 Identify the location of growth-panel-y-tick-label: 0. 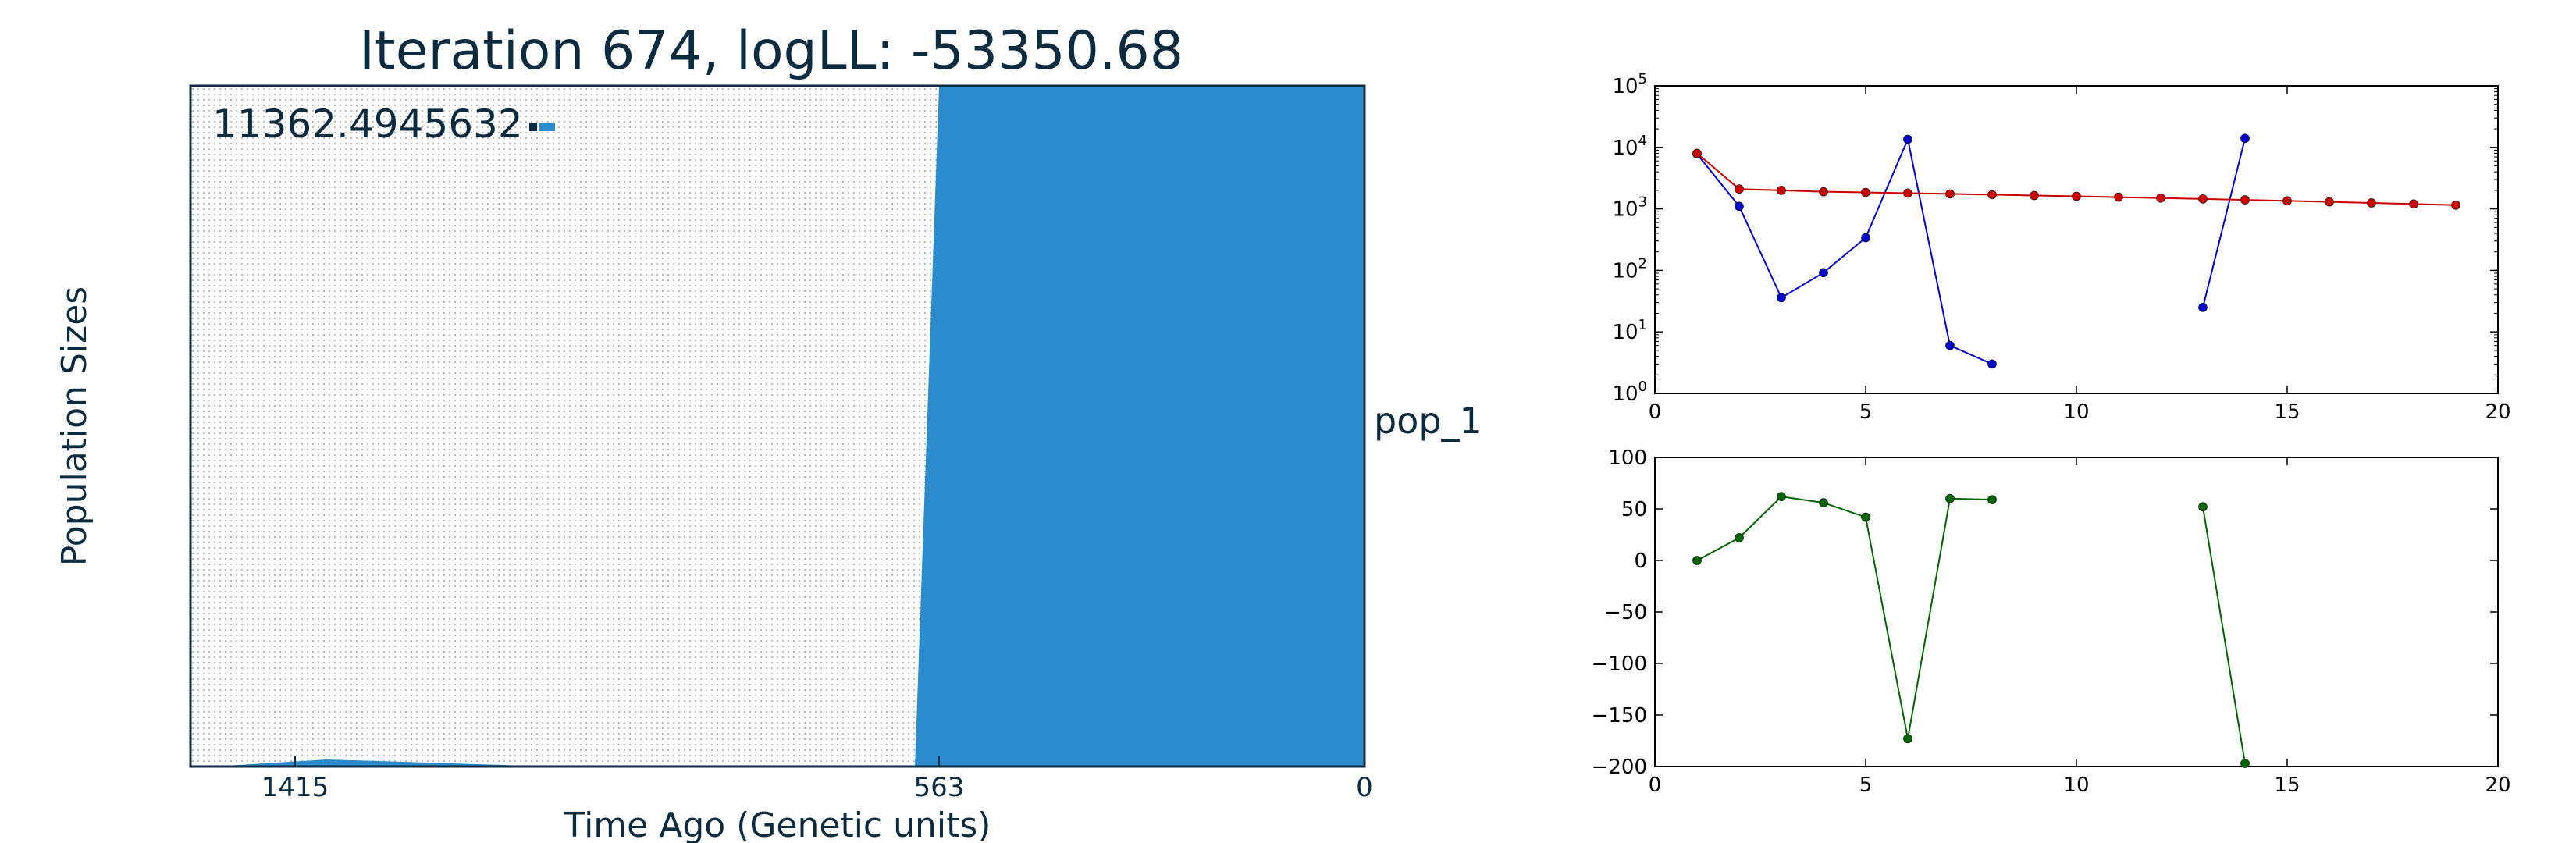
(1640, 561).